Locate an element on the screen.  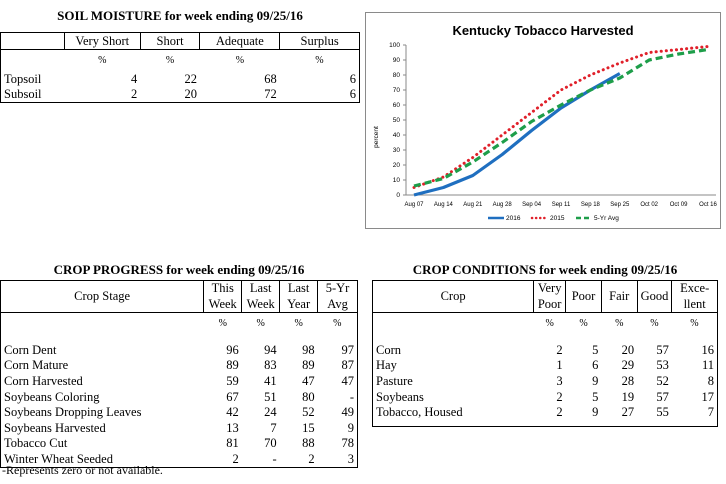
progress-cell: 78 is located at coordinates (337, 444).